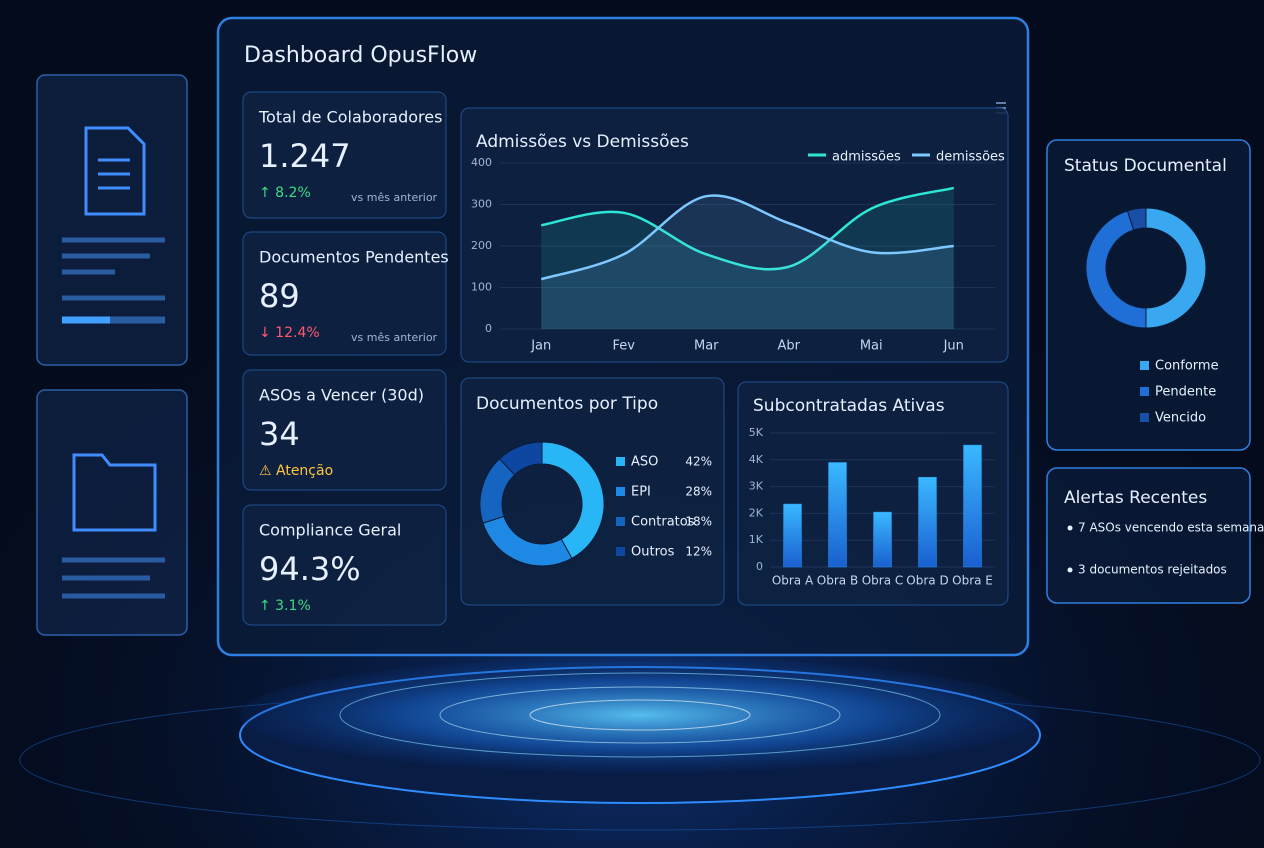  Describe the element at coordinates (567, 404) in the screenshot. I see `chart-title: Documentos por Tipo` at that location.